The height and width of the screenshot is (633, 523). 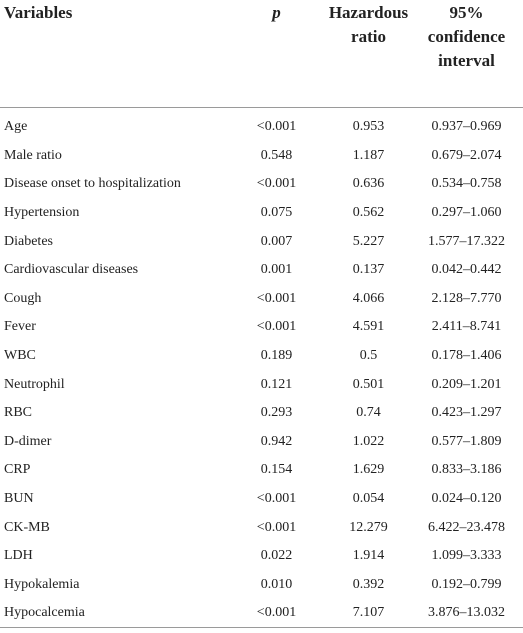 What do you see at coordinates (276, 413) in the screenshot?
I see `cell-p-value: 0.293` at bounding box center [276, 413].